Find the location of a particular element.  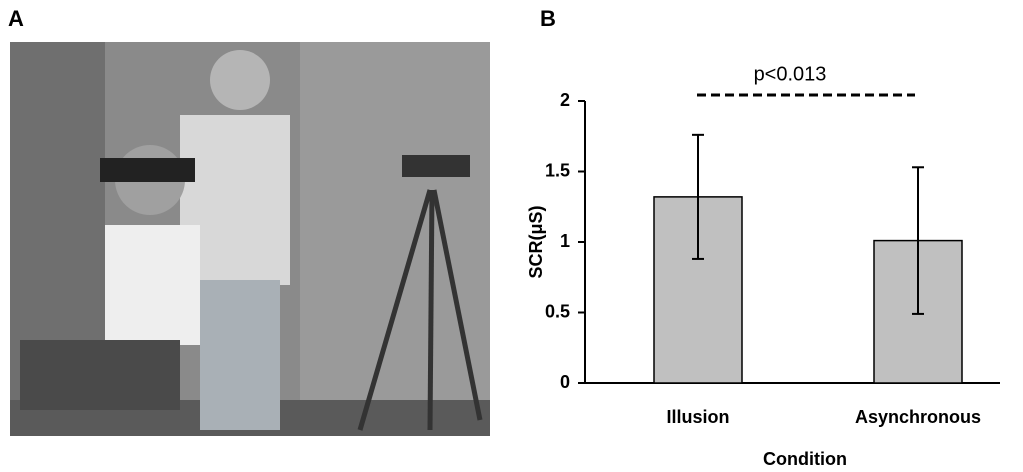

y-axis-label: SCR(μS) is located at coordinates (536, 241).